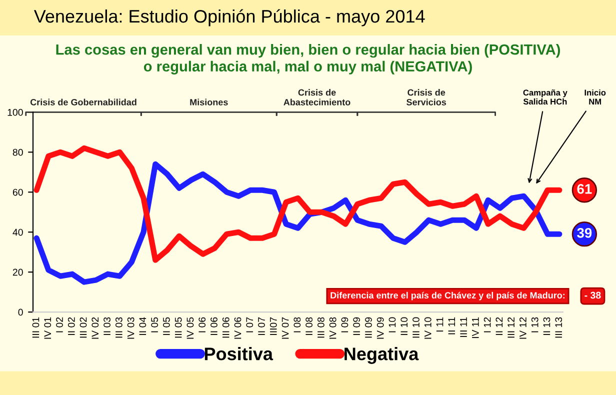  Describe the element at coordinates (20, 312) in the screenshot. I see `y-tick-label: 0` at that location.